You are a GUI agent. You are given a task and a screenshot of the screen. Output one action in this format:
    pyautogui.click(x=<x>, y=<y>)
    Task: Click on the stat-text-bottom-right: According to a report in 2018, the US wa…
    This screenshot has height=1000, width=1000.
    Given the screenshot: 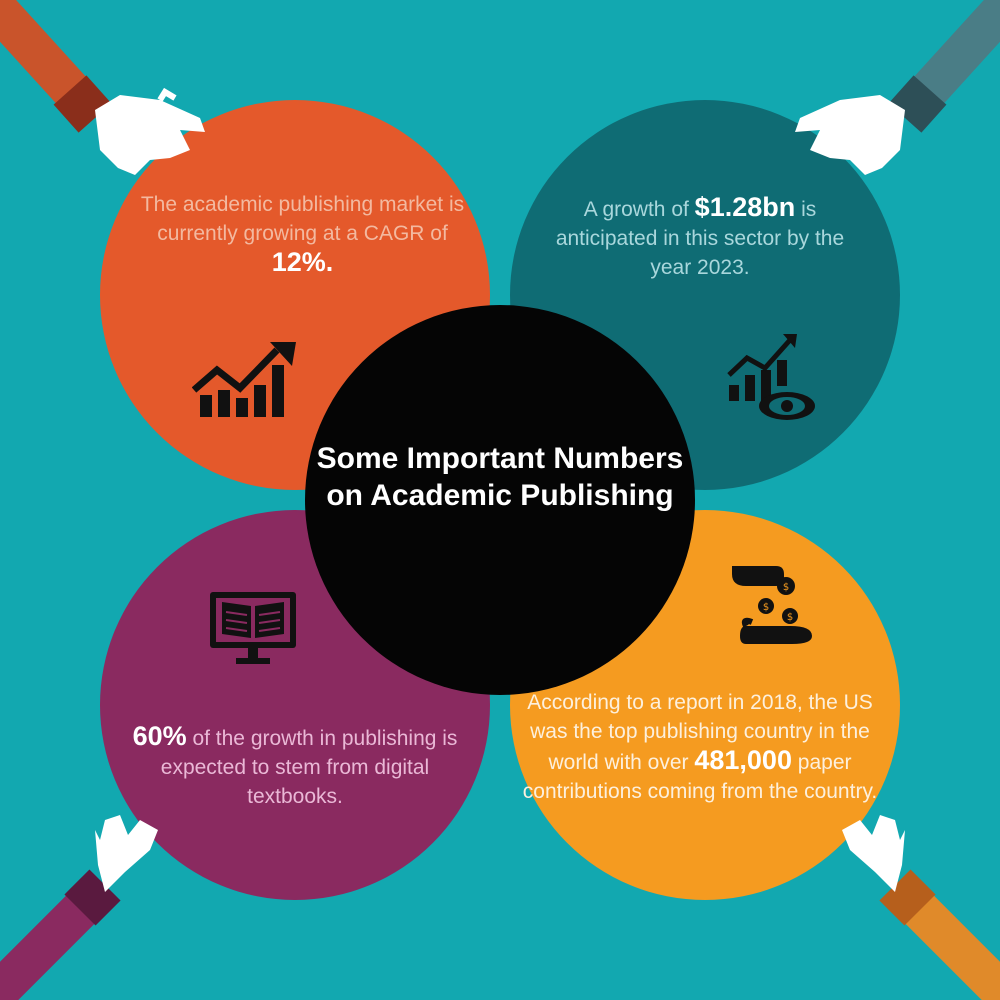 What is the action you would take?
    pyautogui.click(x=700, y=747)
    